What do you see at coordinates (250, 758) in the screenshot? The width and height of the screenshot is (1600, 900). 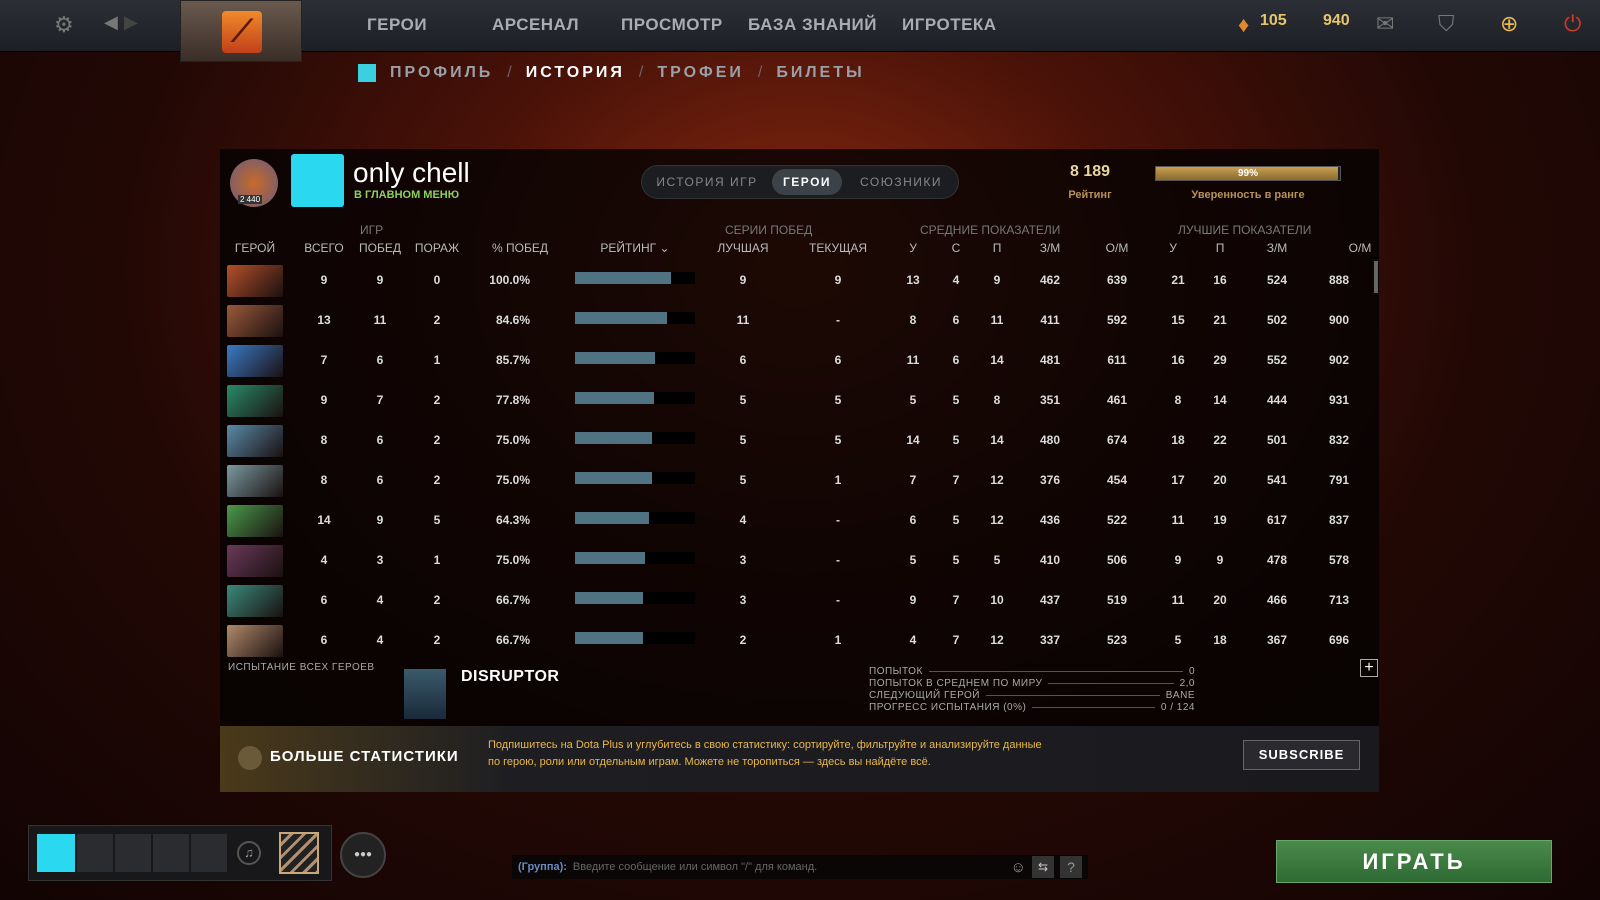 I see `dota-plus-icon` at bounding box center [250, 758].